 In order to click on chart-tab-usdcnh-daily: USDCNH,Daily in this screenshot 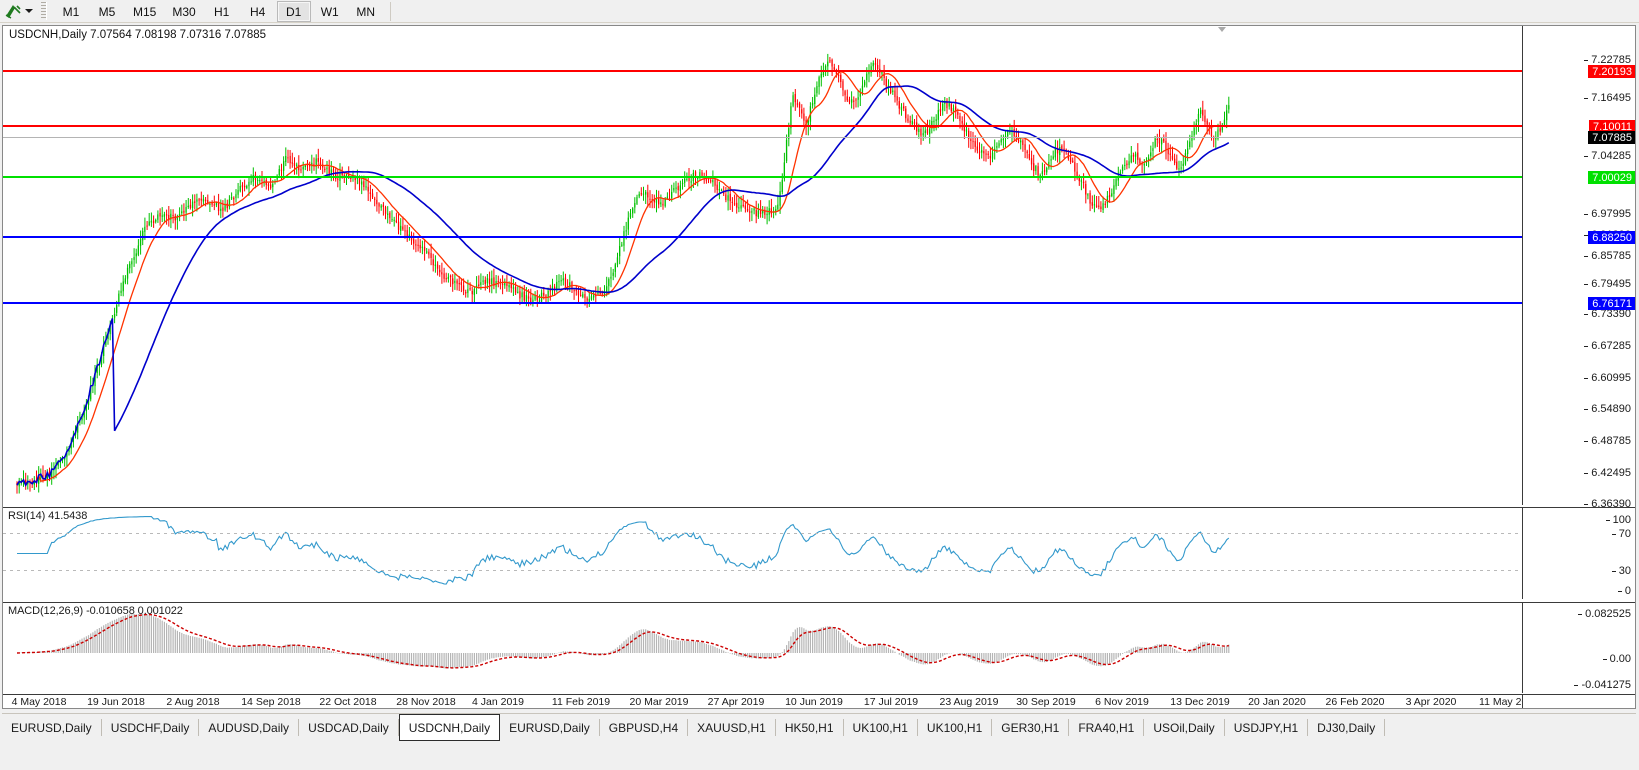, I will do `click(449, 727)`.